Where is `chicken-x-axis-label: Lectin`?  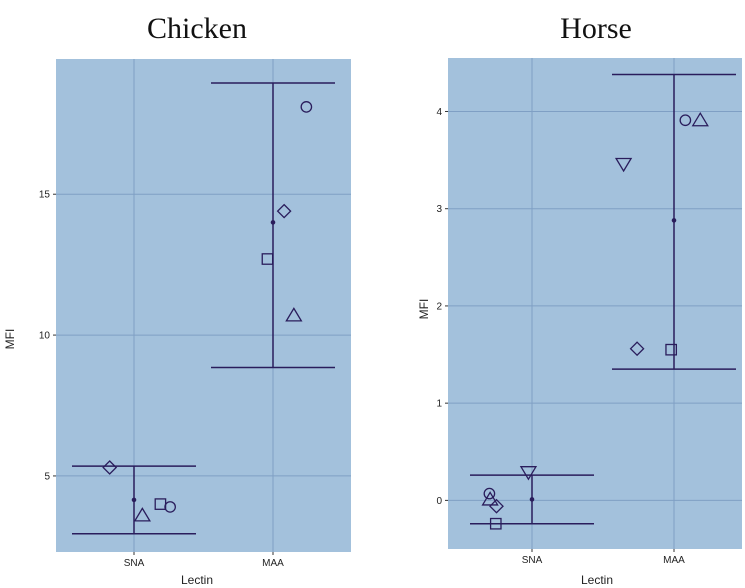 chicken-x-axis-label: Lectin is located at coordinates (197, 580).